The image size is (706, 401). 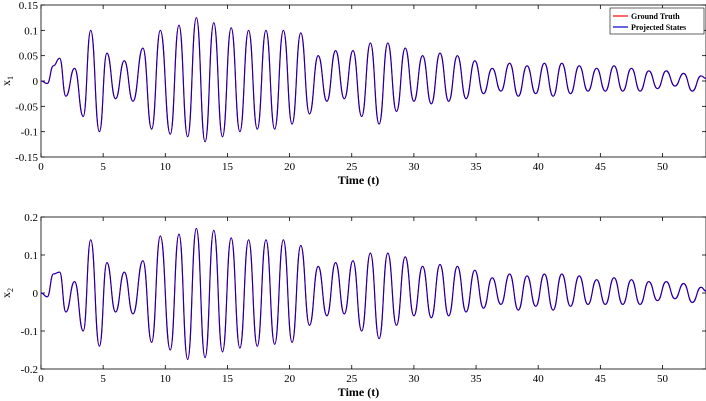 What do you see at coordinates (26, 158) in the screenshot?
I see `y-tick-label: -0.15` at bounding box center [26, 158].